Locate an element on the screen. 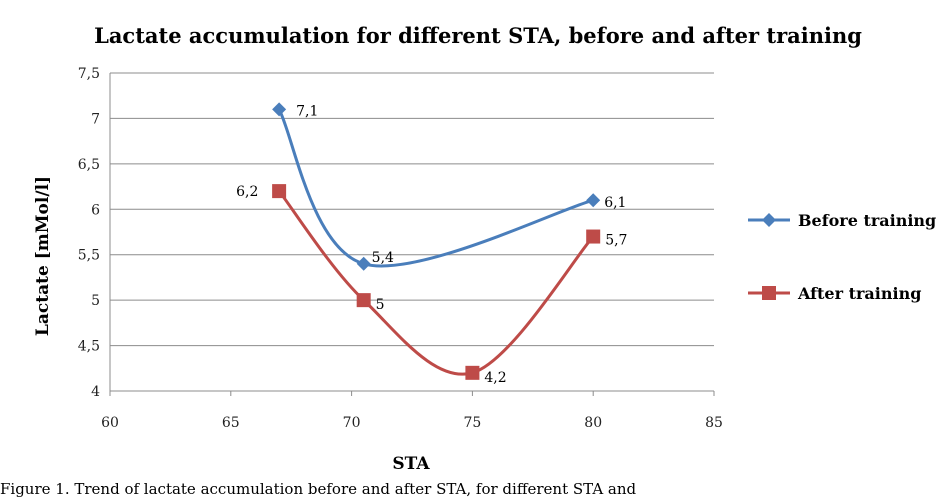 This screenshot has width=952, height=498. x-tick-label: 65 is located at coordinates (231, 423).